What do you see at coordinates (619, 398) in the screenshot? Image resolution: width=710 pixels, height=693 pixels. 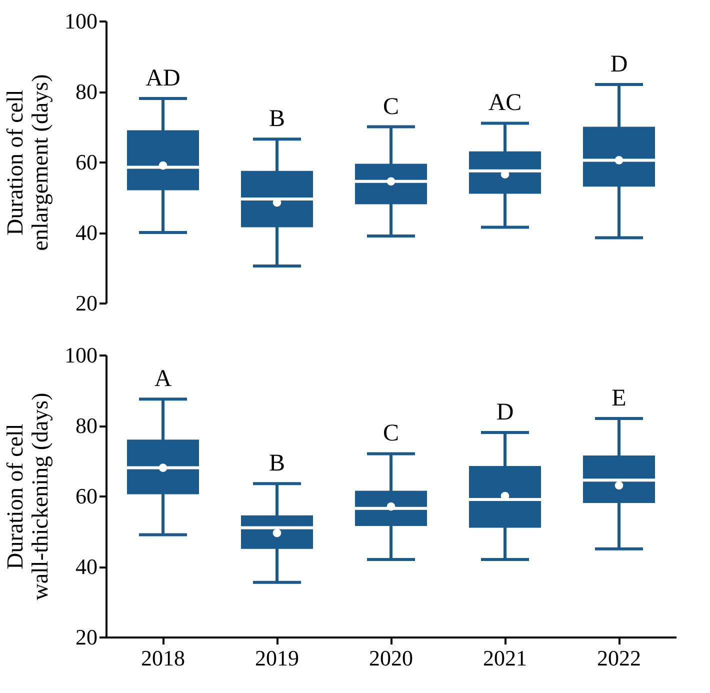 I see `annotation: E` at bounding box center [619, 398].